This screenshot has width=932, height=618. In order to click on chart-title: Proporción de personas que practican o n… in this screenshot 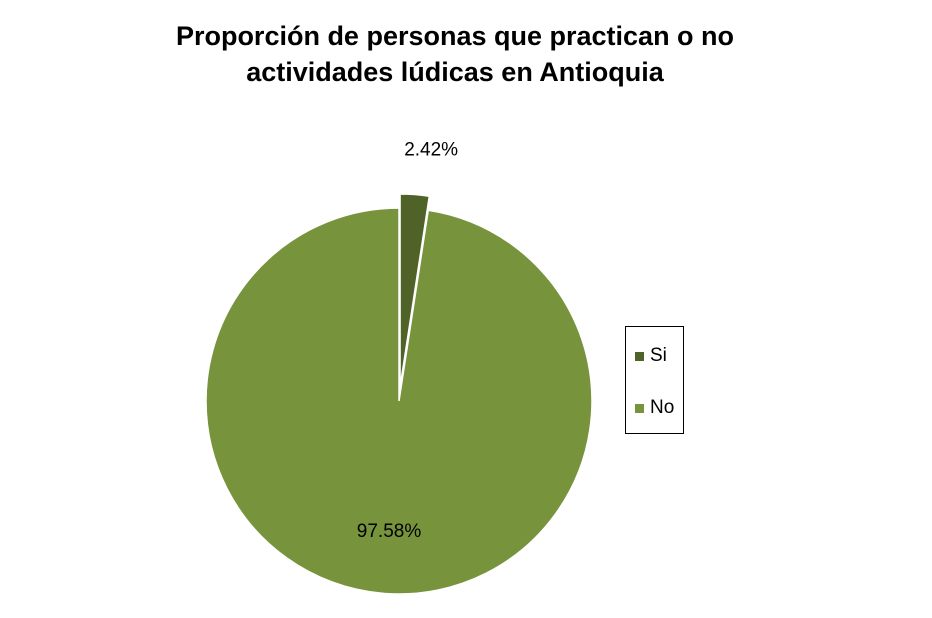, I will do `click(455, 54)`.